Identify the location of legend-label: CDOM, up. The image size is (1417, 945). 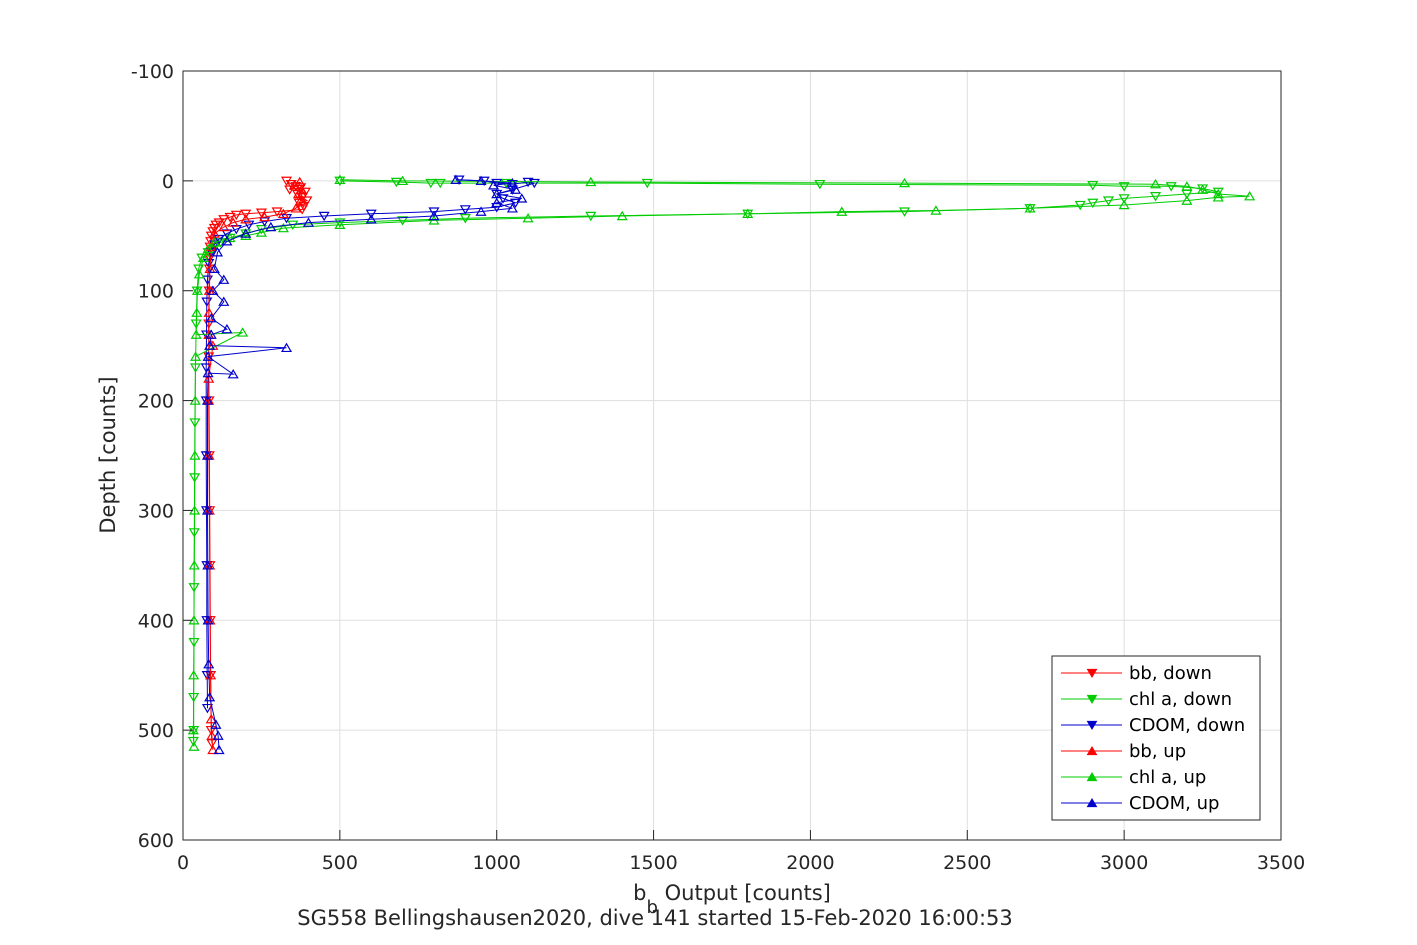
(1174, 803).